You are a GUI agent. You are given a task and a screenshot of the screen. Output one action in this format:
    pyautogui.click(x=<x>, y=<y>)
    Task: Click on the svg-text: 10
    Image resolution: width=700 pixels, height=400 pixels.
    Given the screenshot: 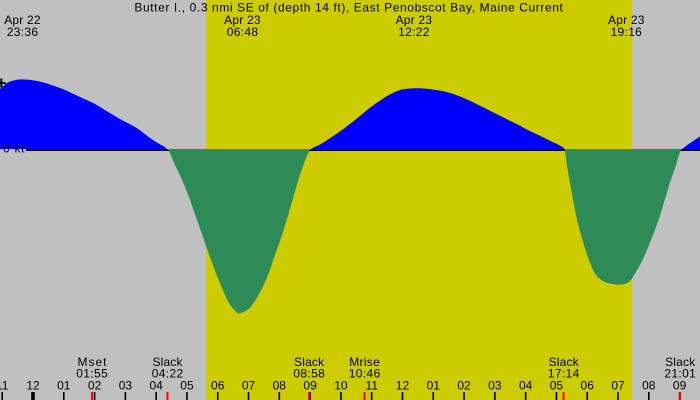 What is the action you would take?
    pyautogui.click(x=341, y=386)
    